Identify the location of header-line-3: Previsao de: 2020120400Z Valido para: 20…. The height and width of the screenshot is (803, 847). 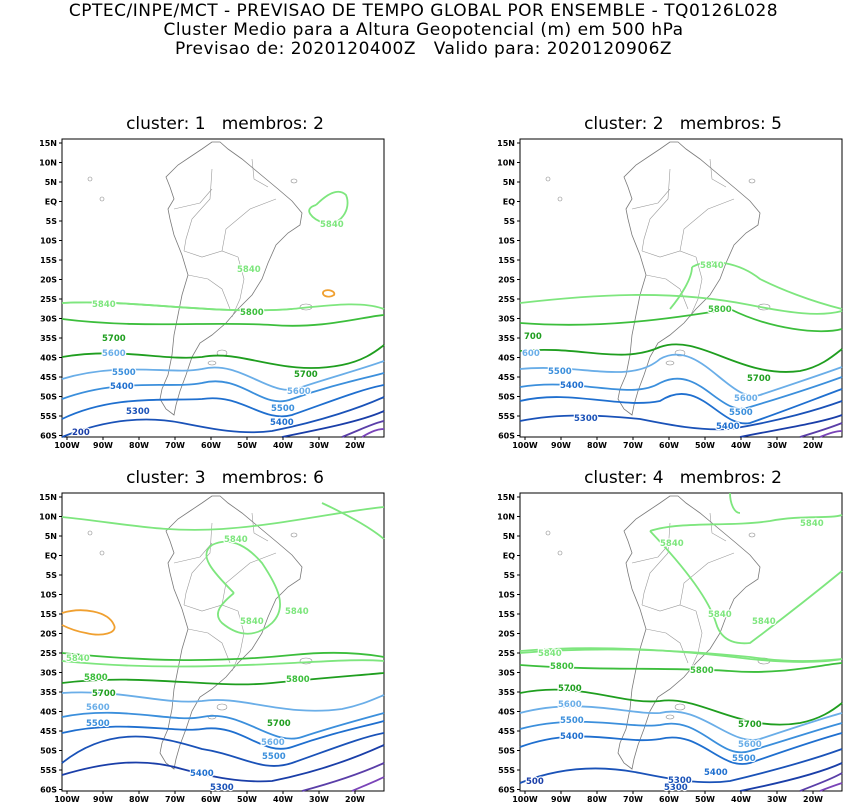
(423, 49).